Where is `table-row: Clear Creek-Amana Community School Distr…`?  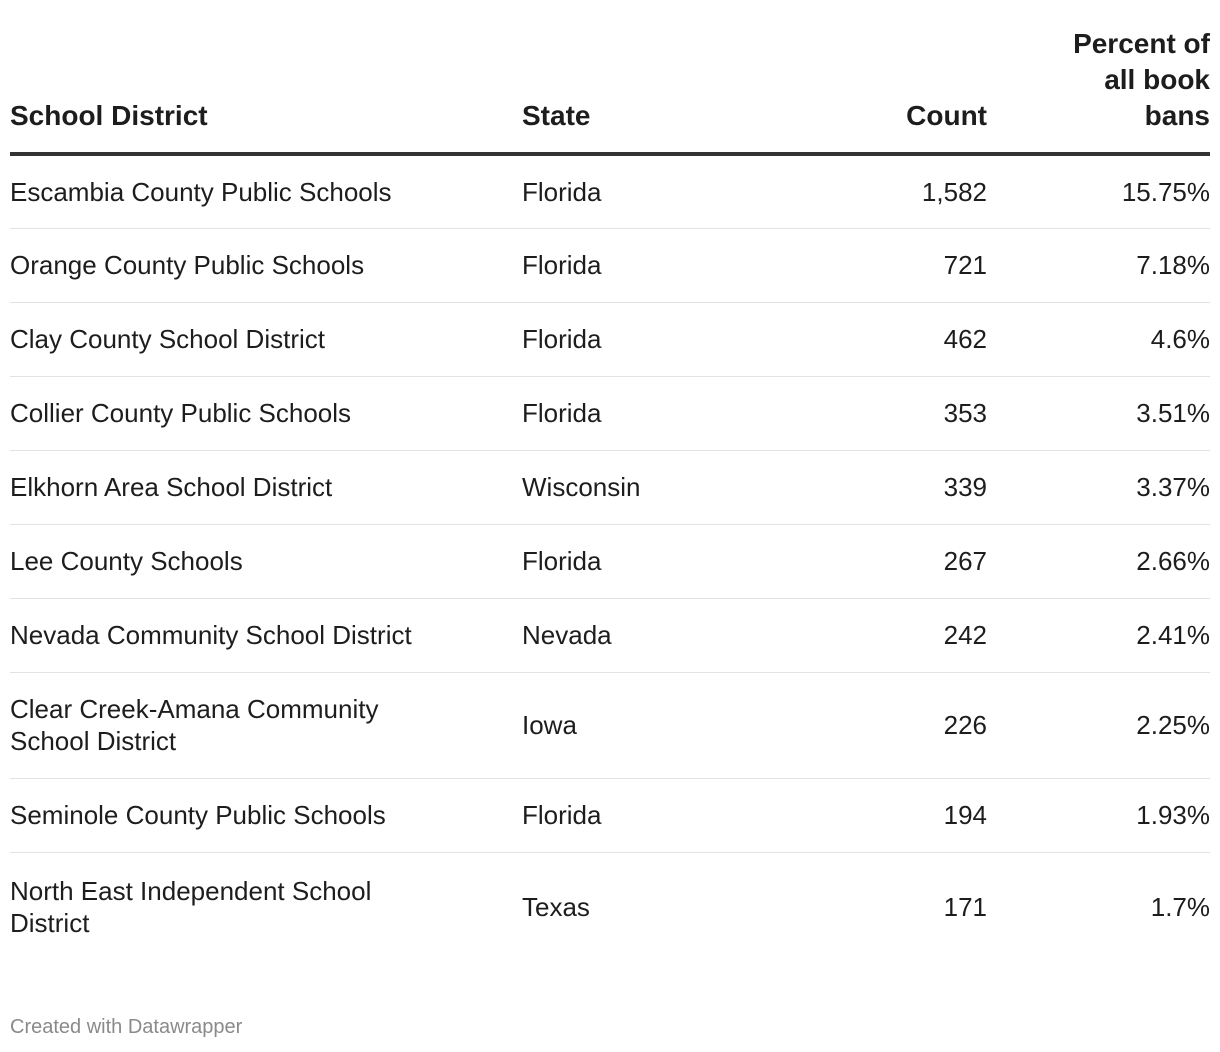 table-row: Clear Creek-Amana Community School Distr… is located at coordinates (610, 725).